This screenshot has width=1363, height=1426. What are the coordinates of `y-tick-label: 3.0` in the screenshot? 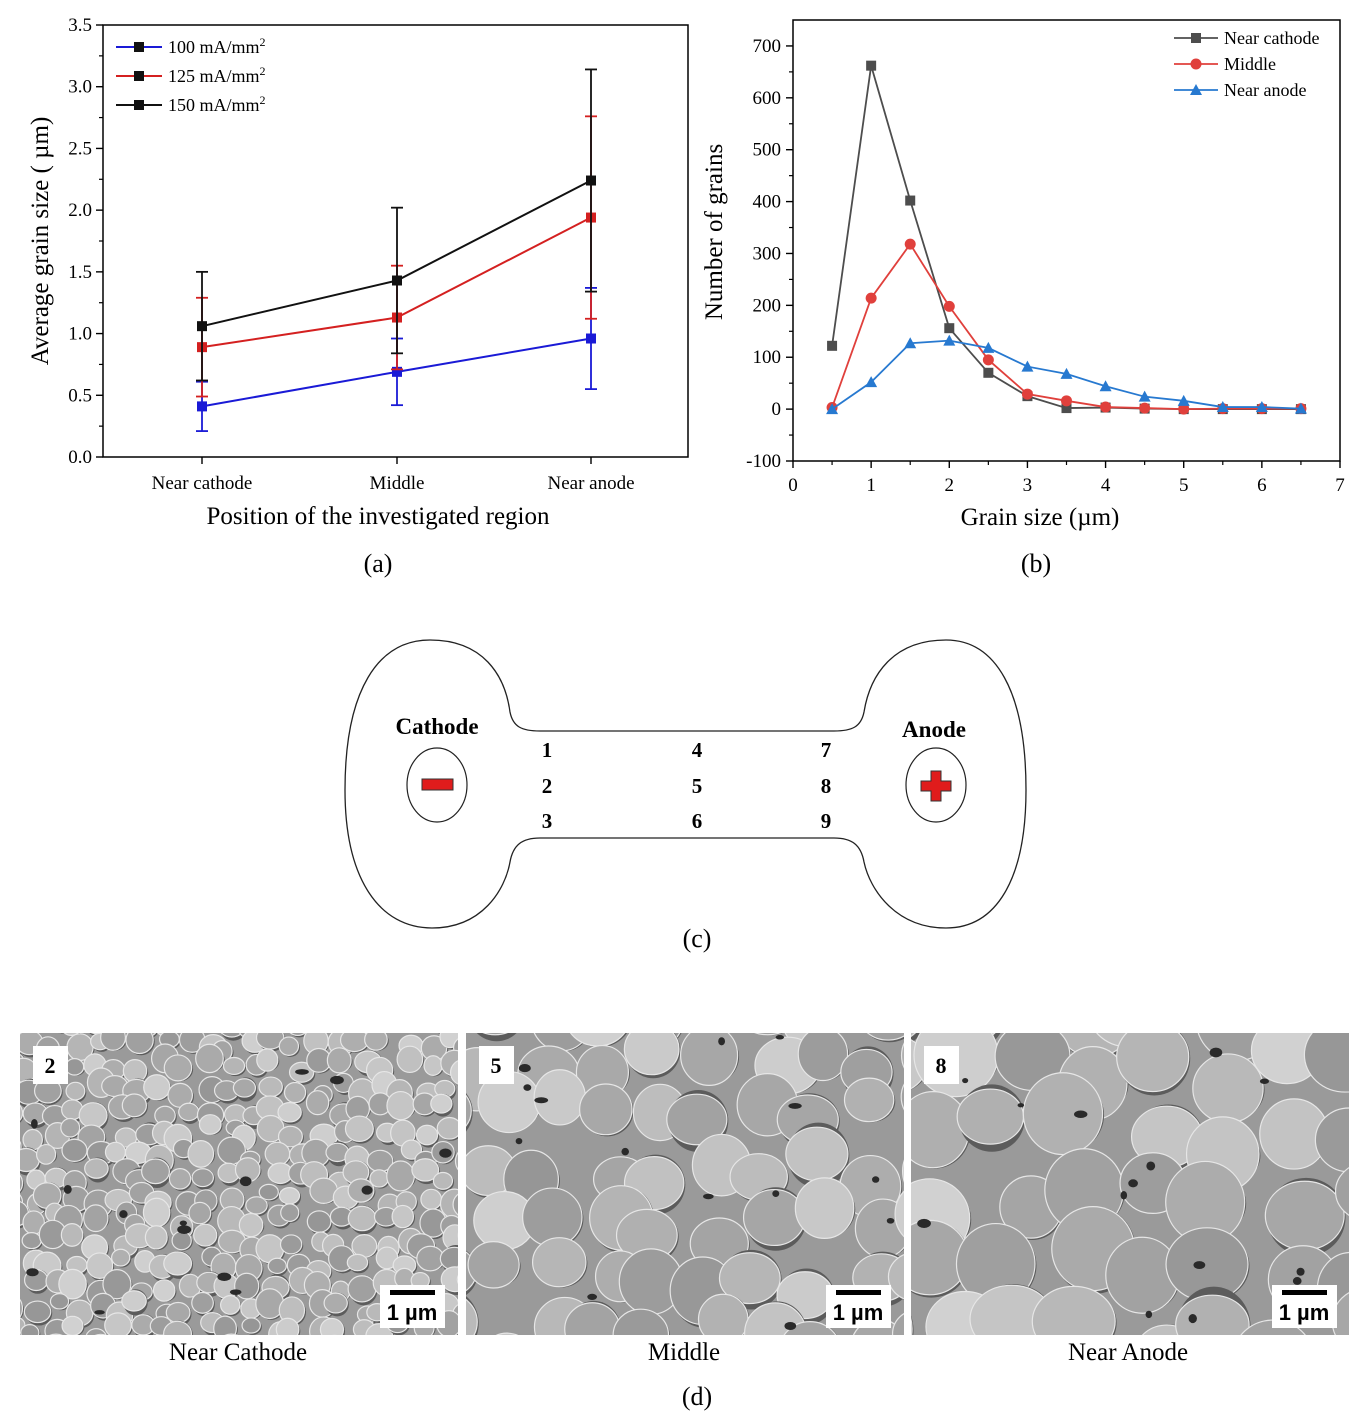 It's located at (80, 87).